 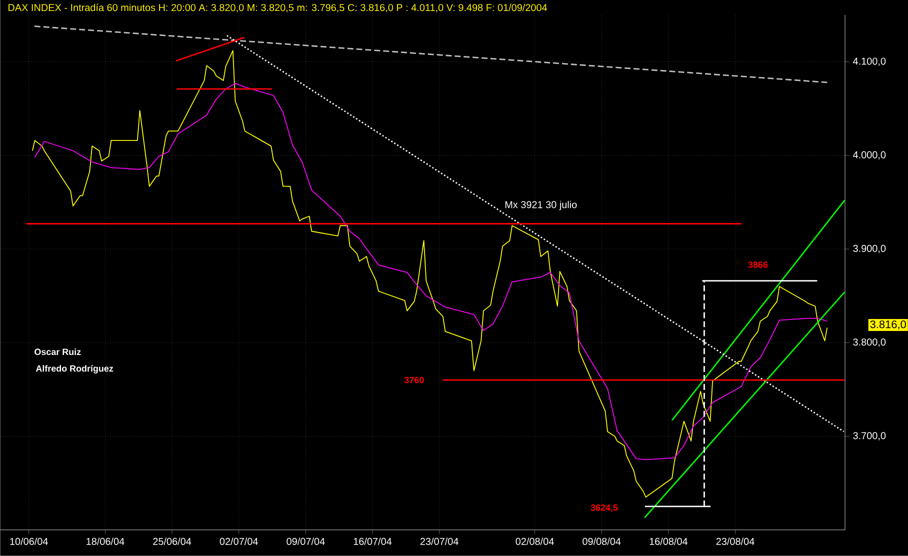 What do you see at coordinates (305, 542) in the screenshot?
I see `x-tick-label: 09/07/04` at bounding box center [305, 542].